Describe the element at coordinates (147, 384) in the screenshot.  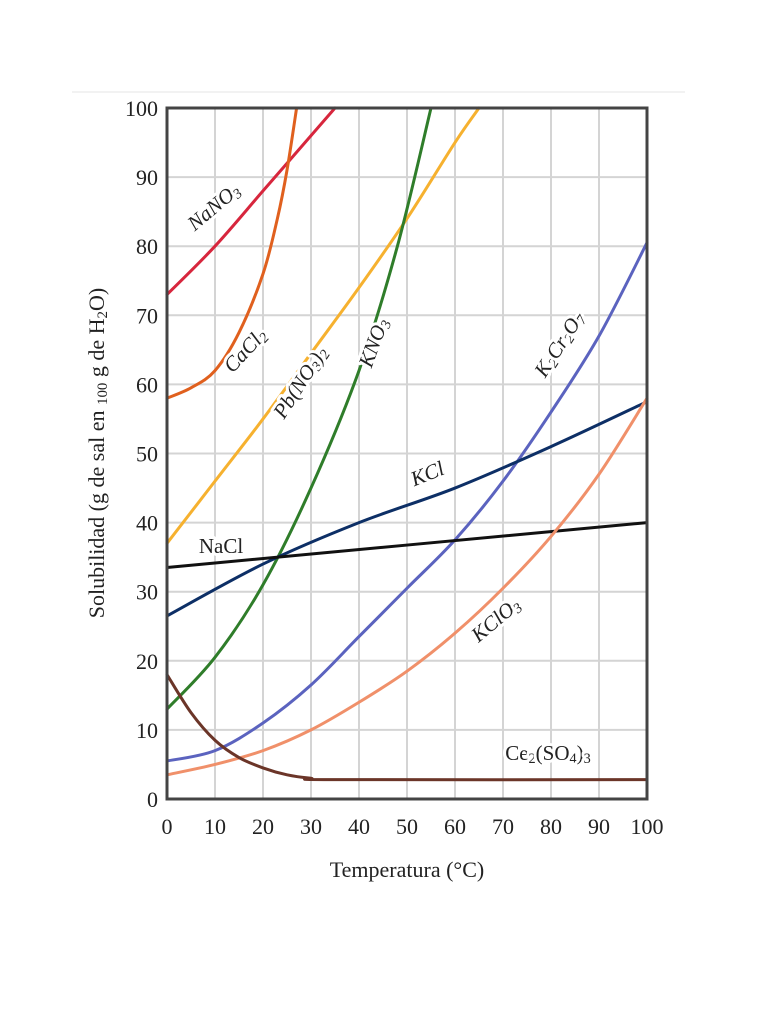
I see `y-tick-label: 60` at that location.